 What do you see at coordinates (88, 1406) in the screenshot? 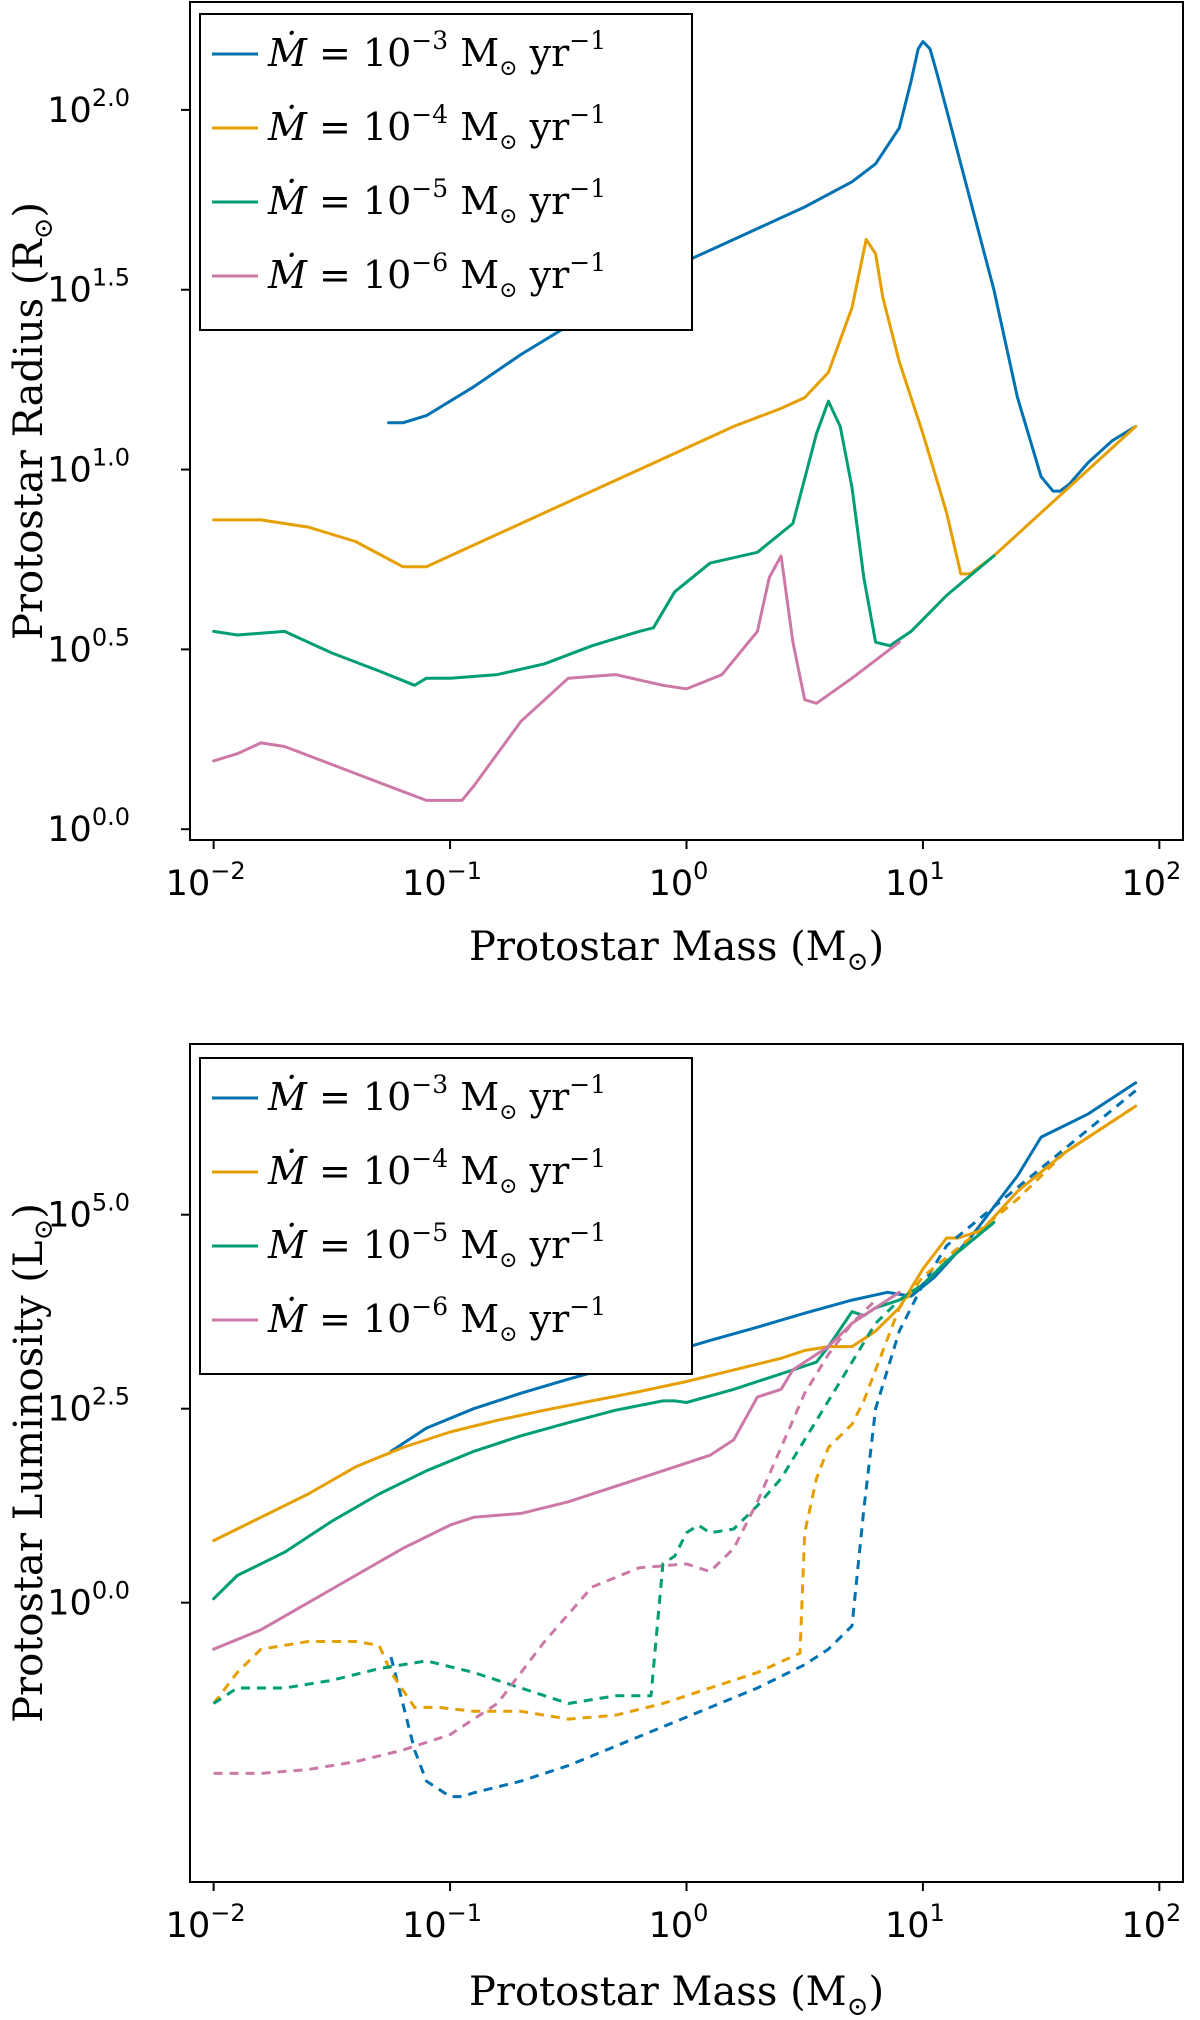
I see `y-tick-label: 102.5` at bounding box center [88, 1406].